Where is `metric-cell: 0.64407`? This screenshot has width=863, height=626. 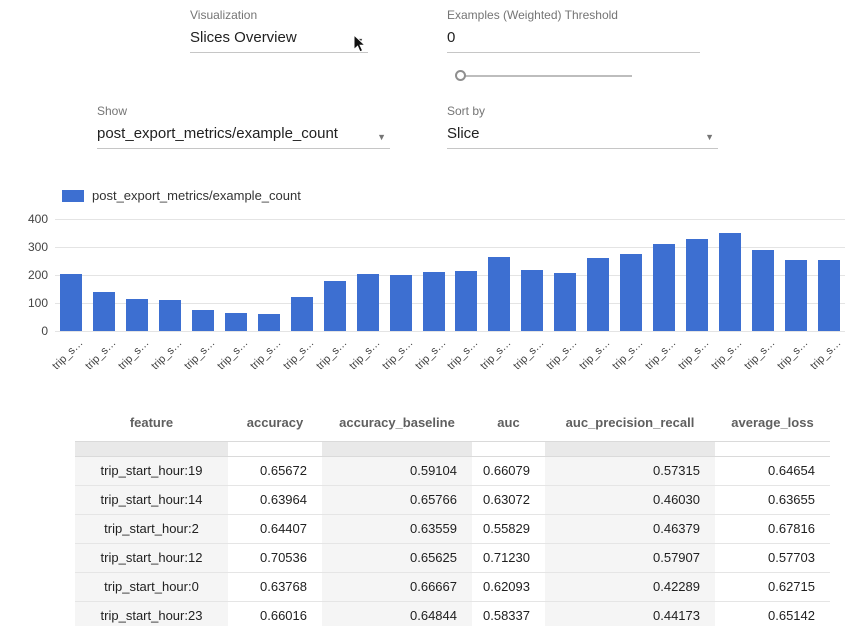 metric-cell: 0.64407 is located at coordinates (275, 529).